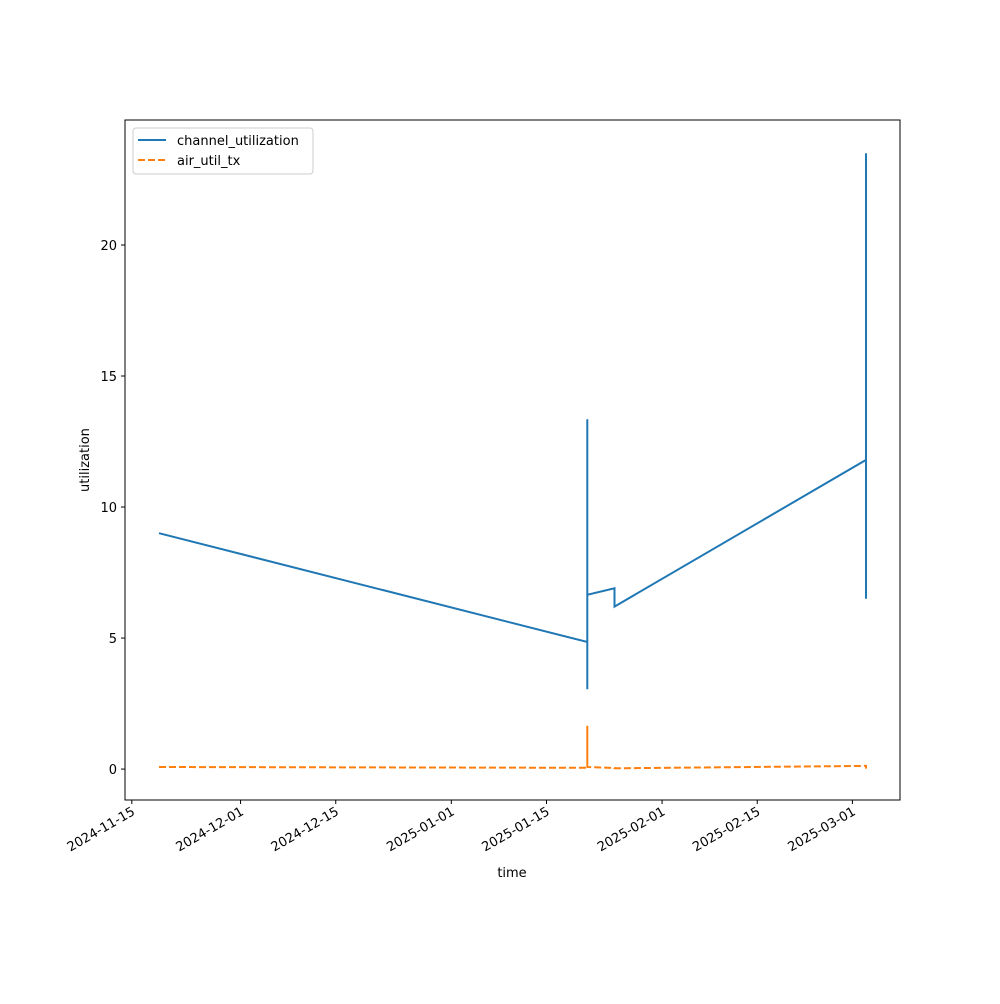 The width and height of the screenshot is (1000, 1004). I want to click on y-tick-label: 15, so click(108, 377).